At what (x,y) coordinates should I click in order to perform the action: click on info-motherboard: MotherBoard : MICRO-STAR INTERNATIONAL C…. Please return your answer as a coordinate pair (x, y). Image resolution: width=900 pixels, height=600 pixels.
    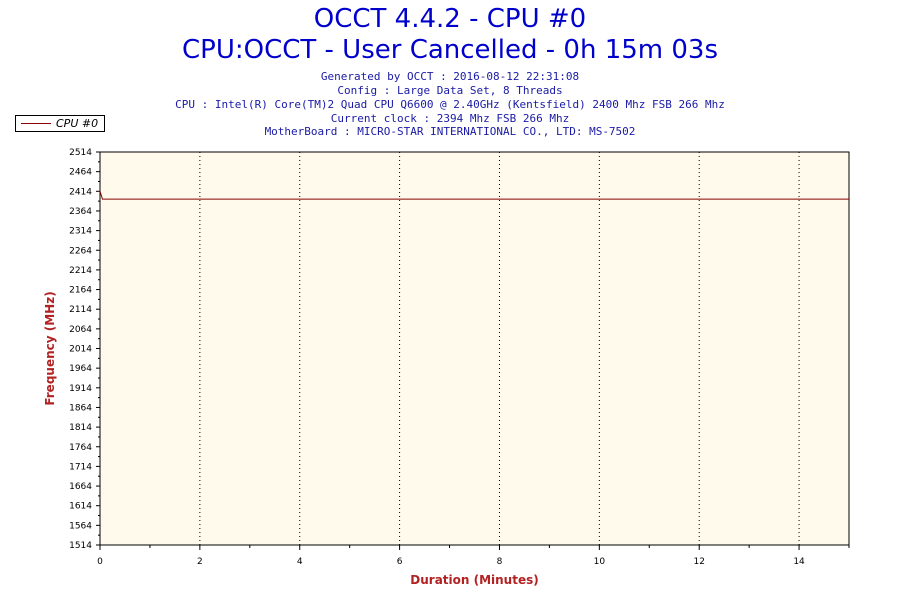
    Looking at the image, I should click on (450, 131).